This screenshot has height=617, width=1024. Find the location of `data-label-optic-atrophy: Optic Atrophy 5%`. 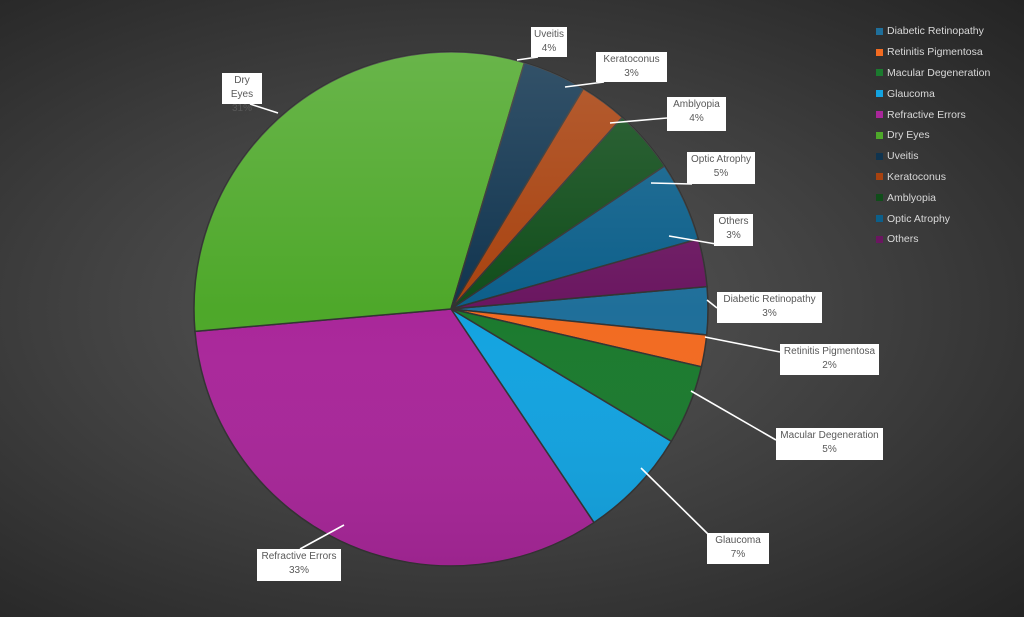

data-label-optic-atrophy: Optic Atrophy 5% is located at coordinates (721, 168).